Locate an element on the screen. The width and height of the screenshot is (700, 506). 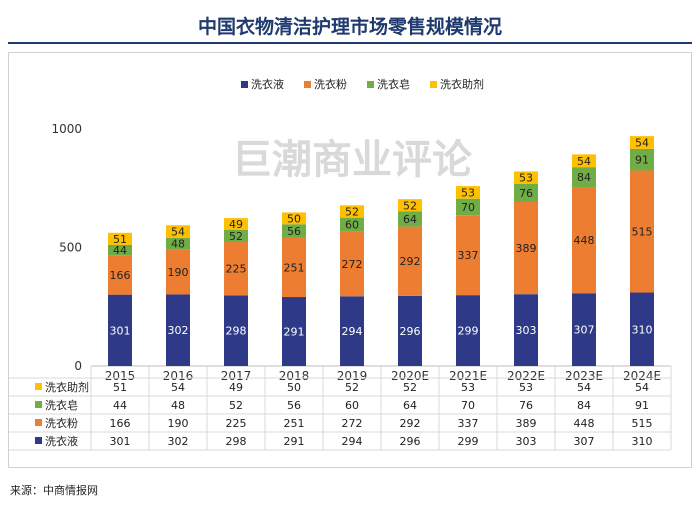
table-cell: 307 is located at coordinates (584, 441).